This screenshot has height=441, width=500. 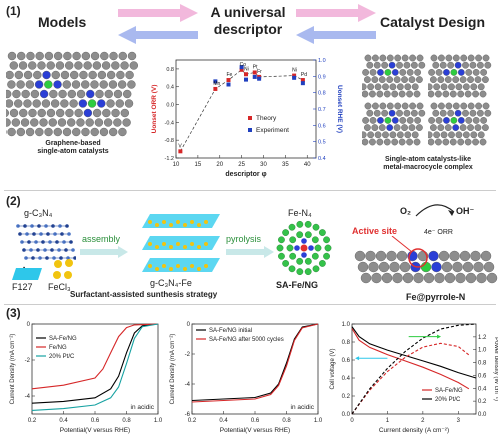 I want to click on data-point-experiment, so click(x=259, y=79).